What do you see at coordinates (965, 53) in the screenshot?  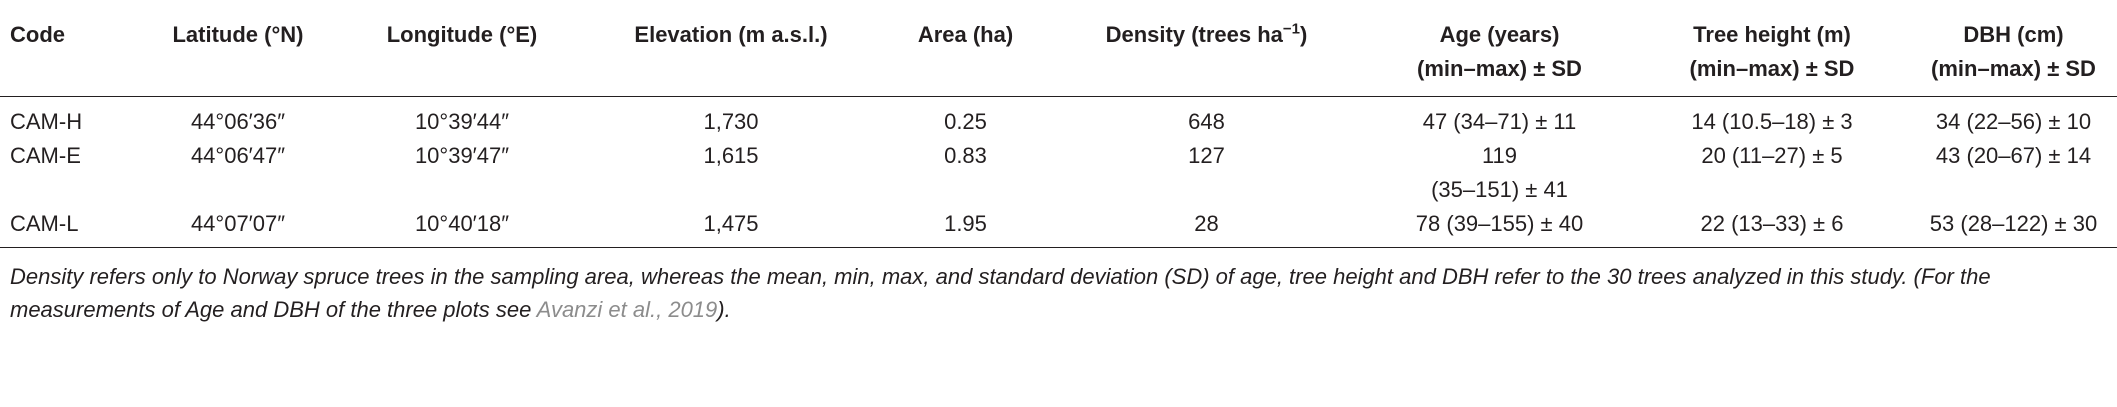 I see `header-cell: Area (ha)` at bounding box center [965, 53].